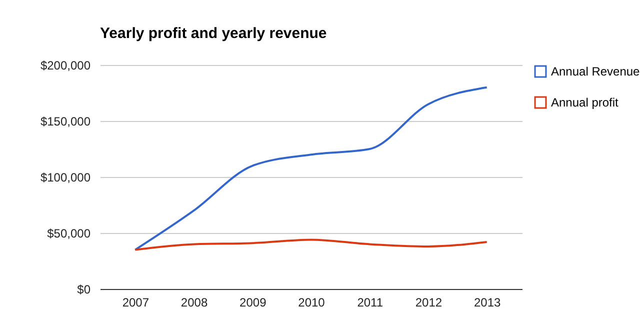 The image size is (640, 333). What do you see at coordinates (65, 65) in the screenshot?
I see `y-tick-label: $200,000` at bounding box center [65, 65].